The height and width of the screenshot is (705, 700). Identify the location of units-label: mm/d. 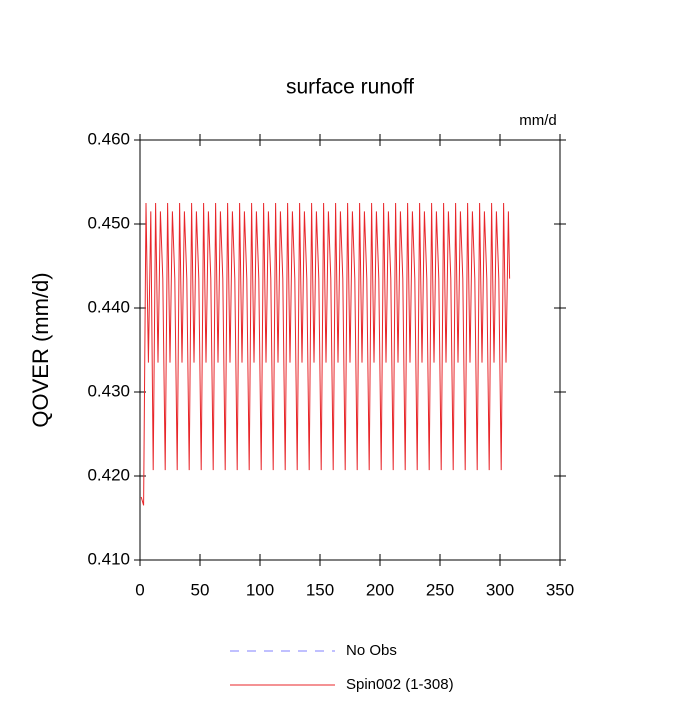
(538, 120).